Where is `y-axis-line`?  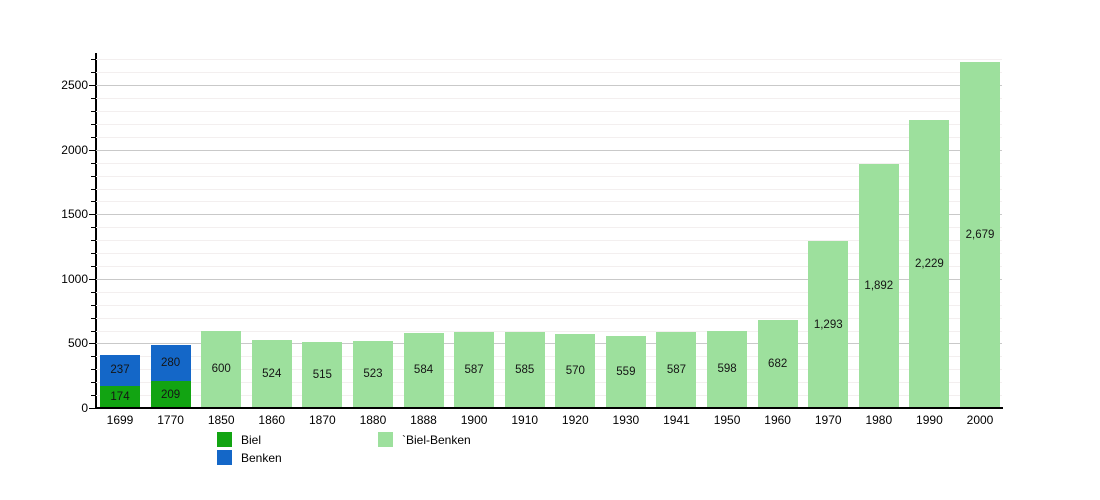
y-axis-line is located at coordinates (96, 231).